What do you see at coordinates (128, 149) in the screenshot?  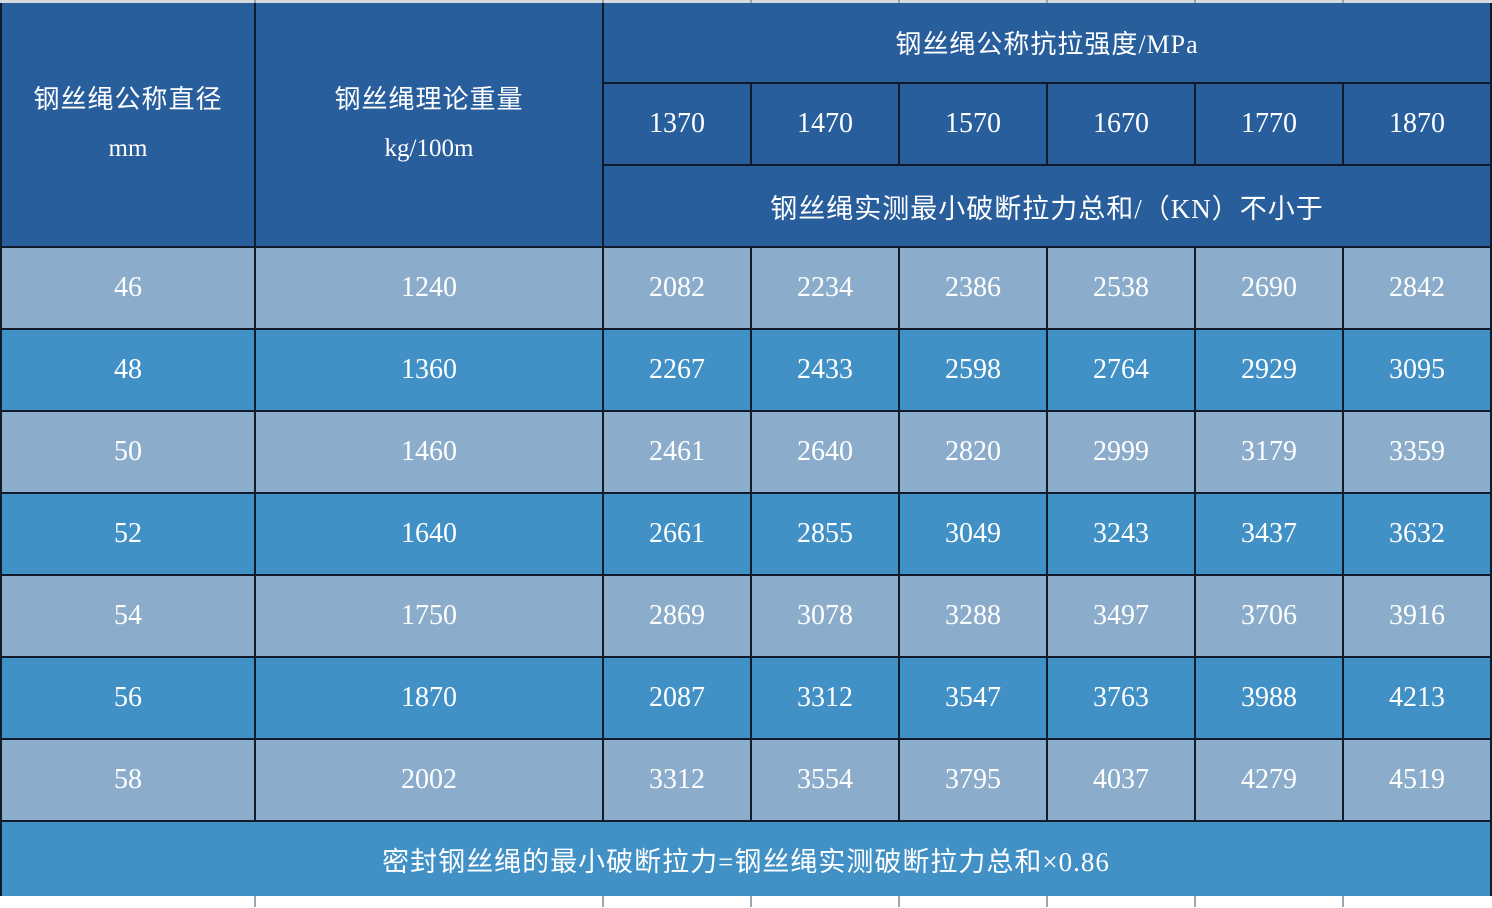 I see `diameter-header-unit: mm` at bounding box center [128, 149].